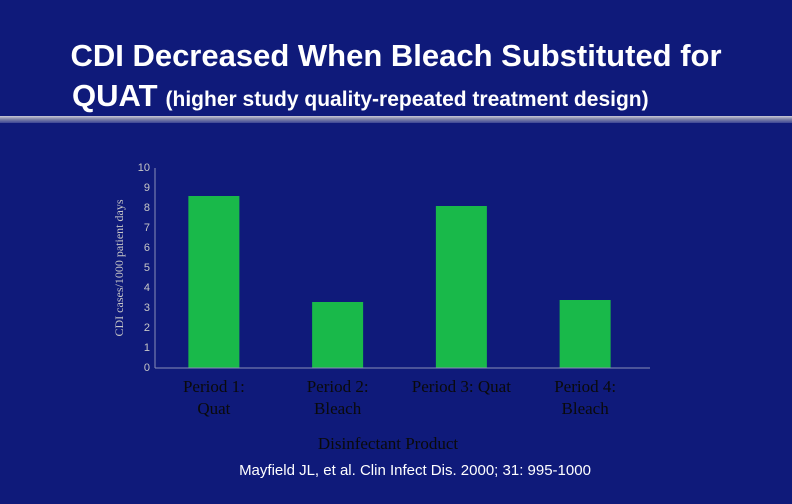 The image size is (792, 504). What do you see at coordinates (147, 328) in the screenshot?
I see `y-tick-label: 2` at bounding box center [147, 328].